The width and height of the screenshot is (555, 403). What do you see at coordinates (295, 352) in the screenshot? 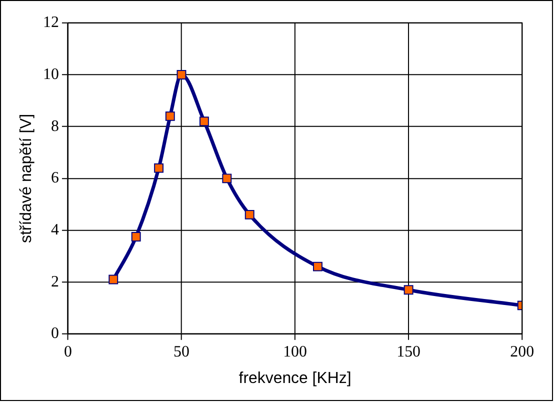
I see `x-tick-label: 100` at bounding box center [295, 352].